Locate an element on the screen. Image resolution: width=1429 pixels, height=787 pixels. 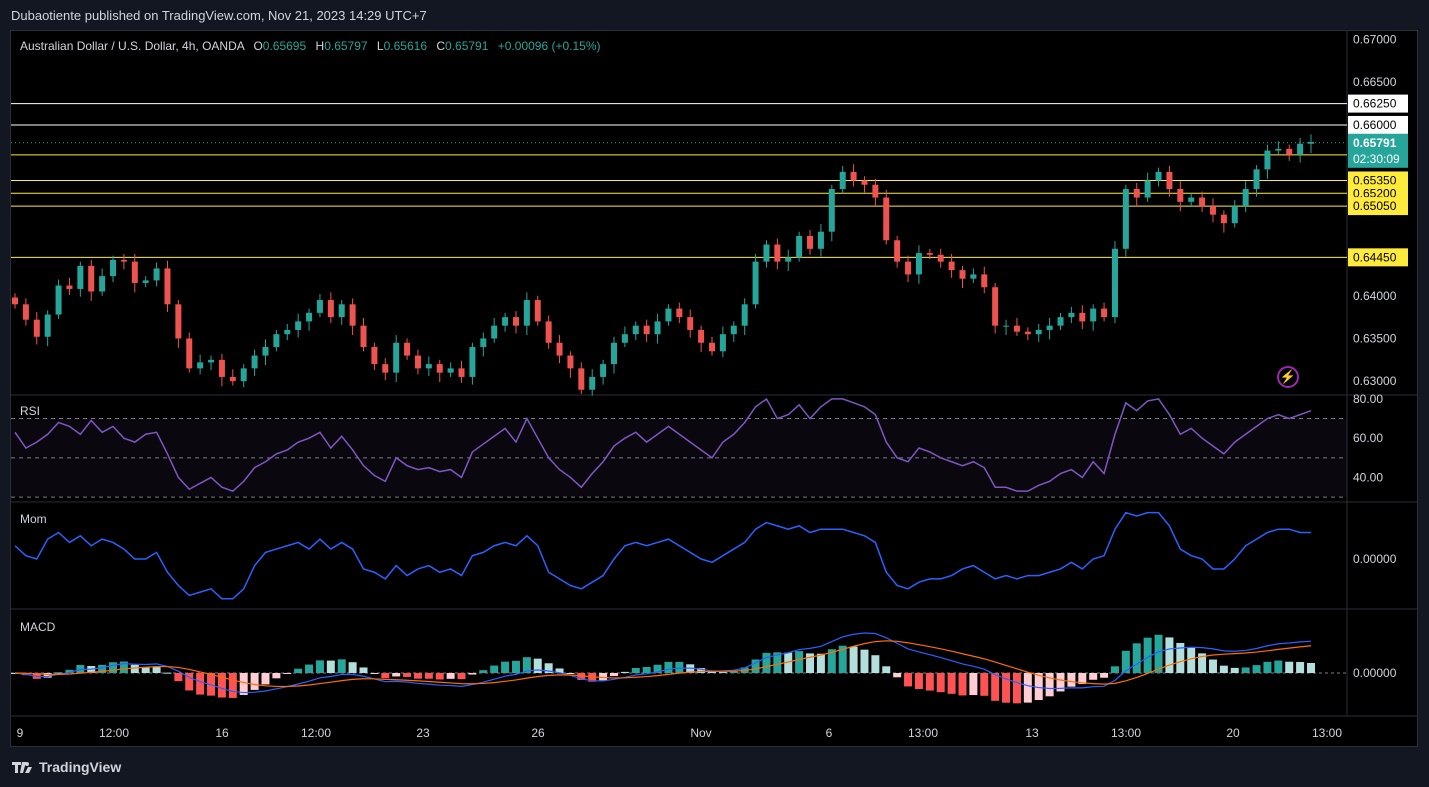
close-value: 0.65791 is located at coordinates (467, 46).